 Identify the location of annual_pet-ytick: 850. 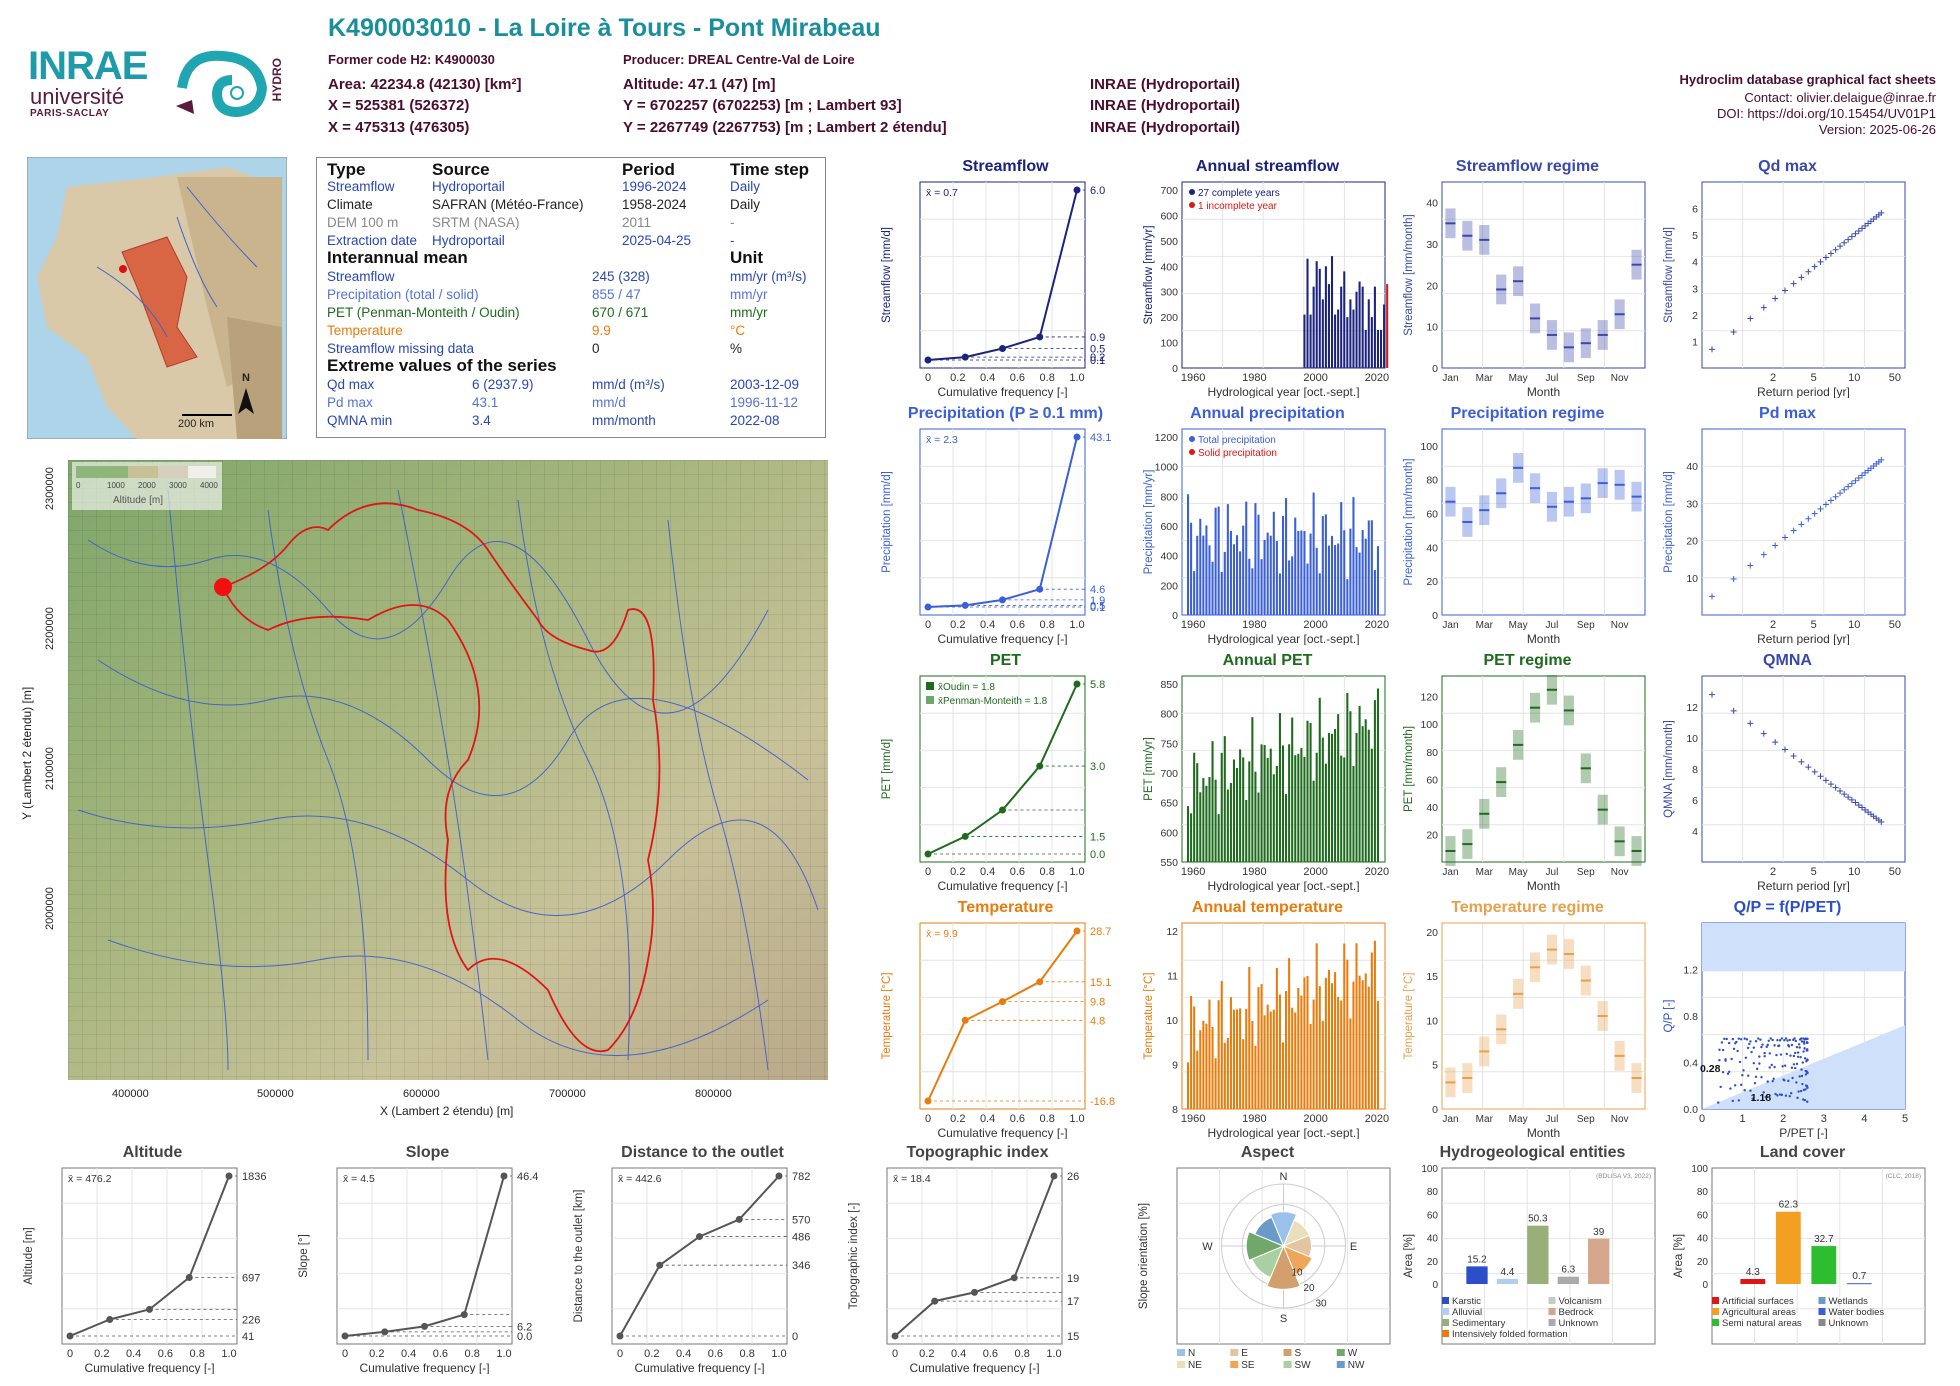
(1169, 685).